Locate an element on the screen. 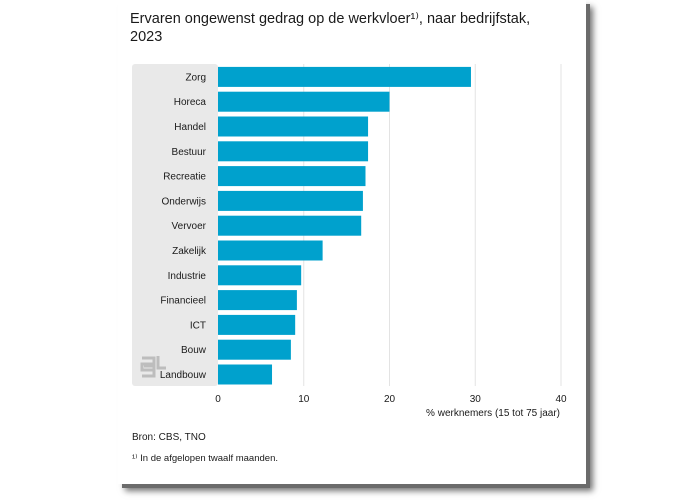 Image resolution: width=700 pixels, height=500 pixels. category-label: Bouw is located at coordinates (194, 350).